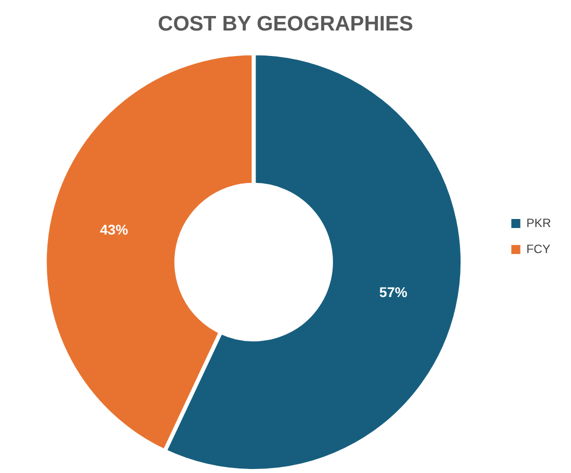 This screenshot has height=473, width=571. What do you see at coordinates (538, 249) in the screenshot?
I see `legend-label: FCY` at bounding box center [538, 249].